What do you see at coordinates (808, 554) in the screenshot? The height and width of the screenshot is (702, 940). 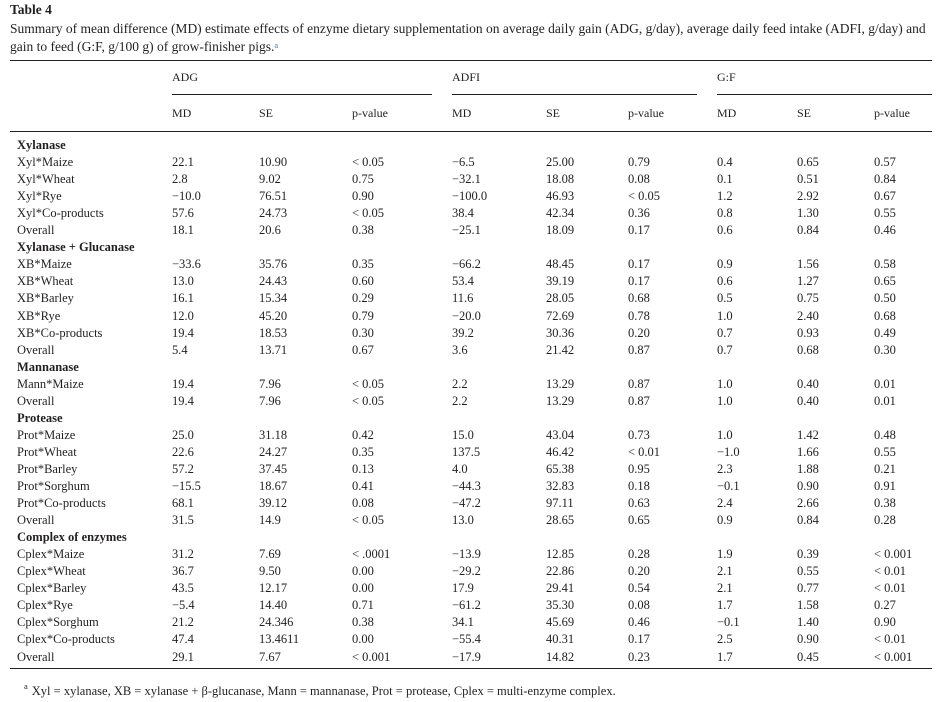 I see `table-cell: 0.39` at bounding box center [808, 554].